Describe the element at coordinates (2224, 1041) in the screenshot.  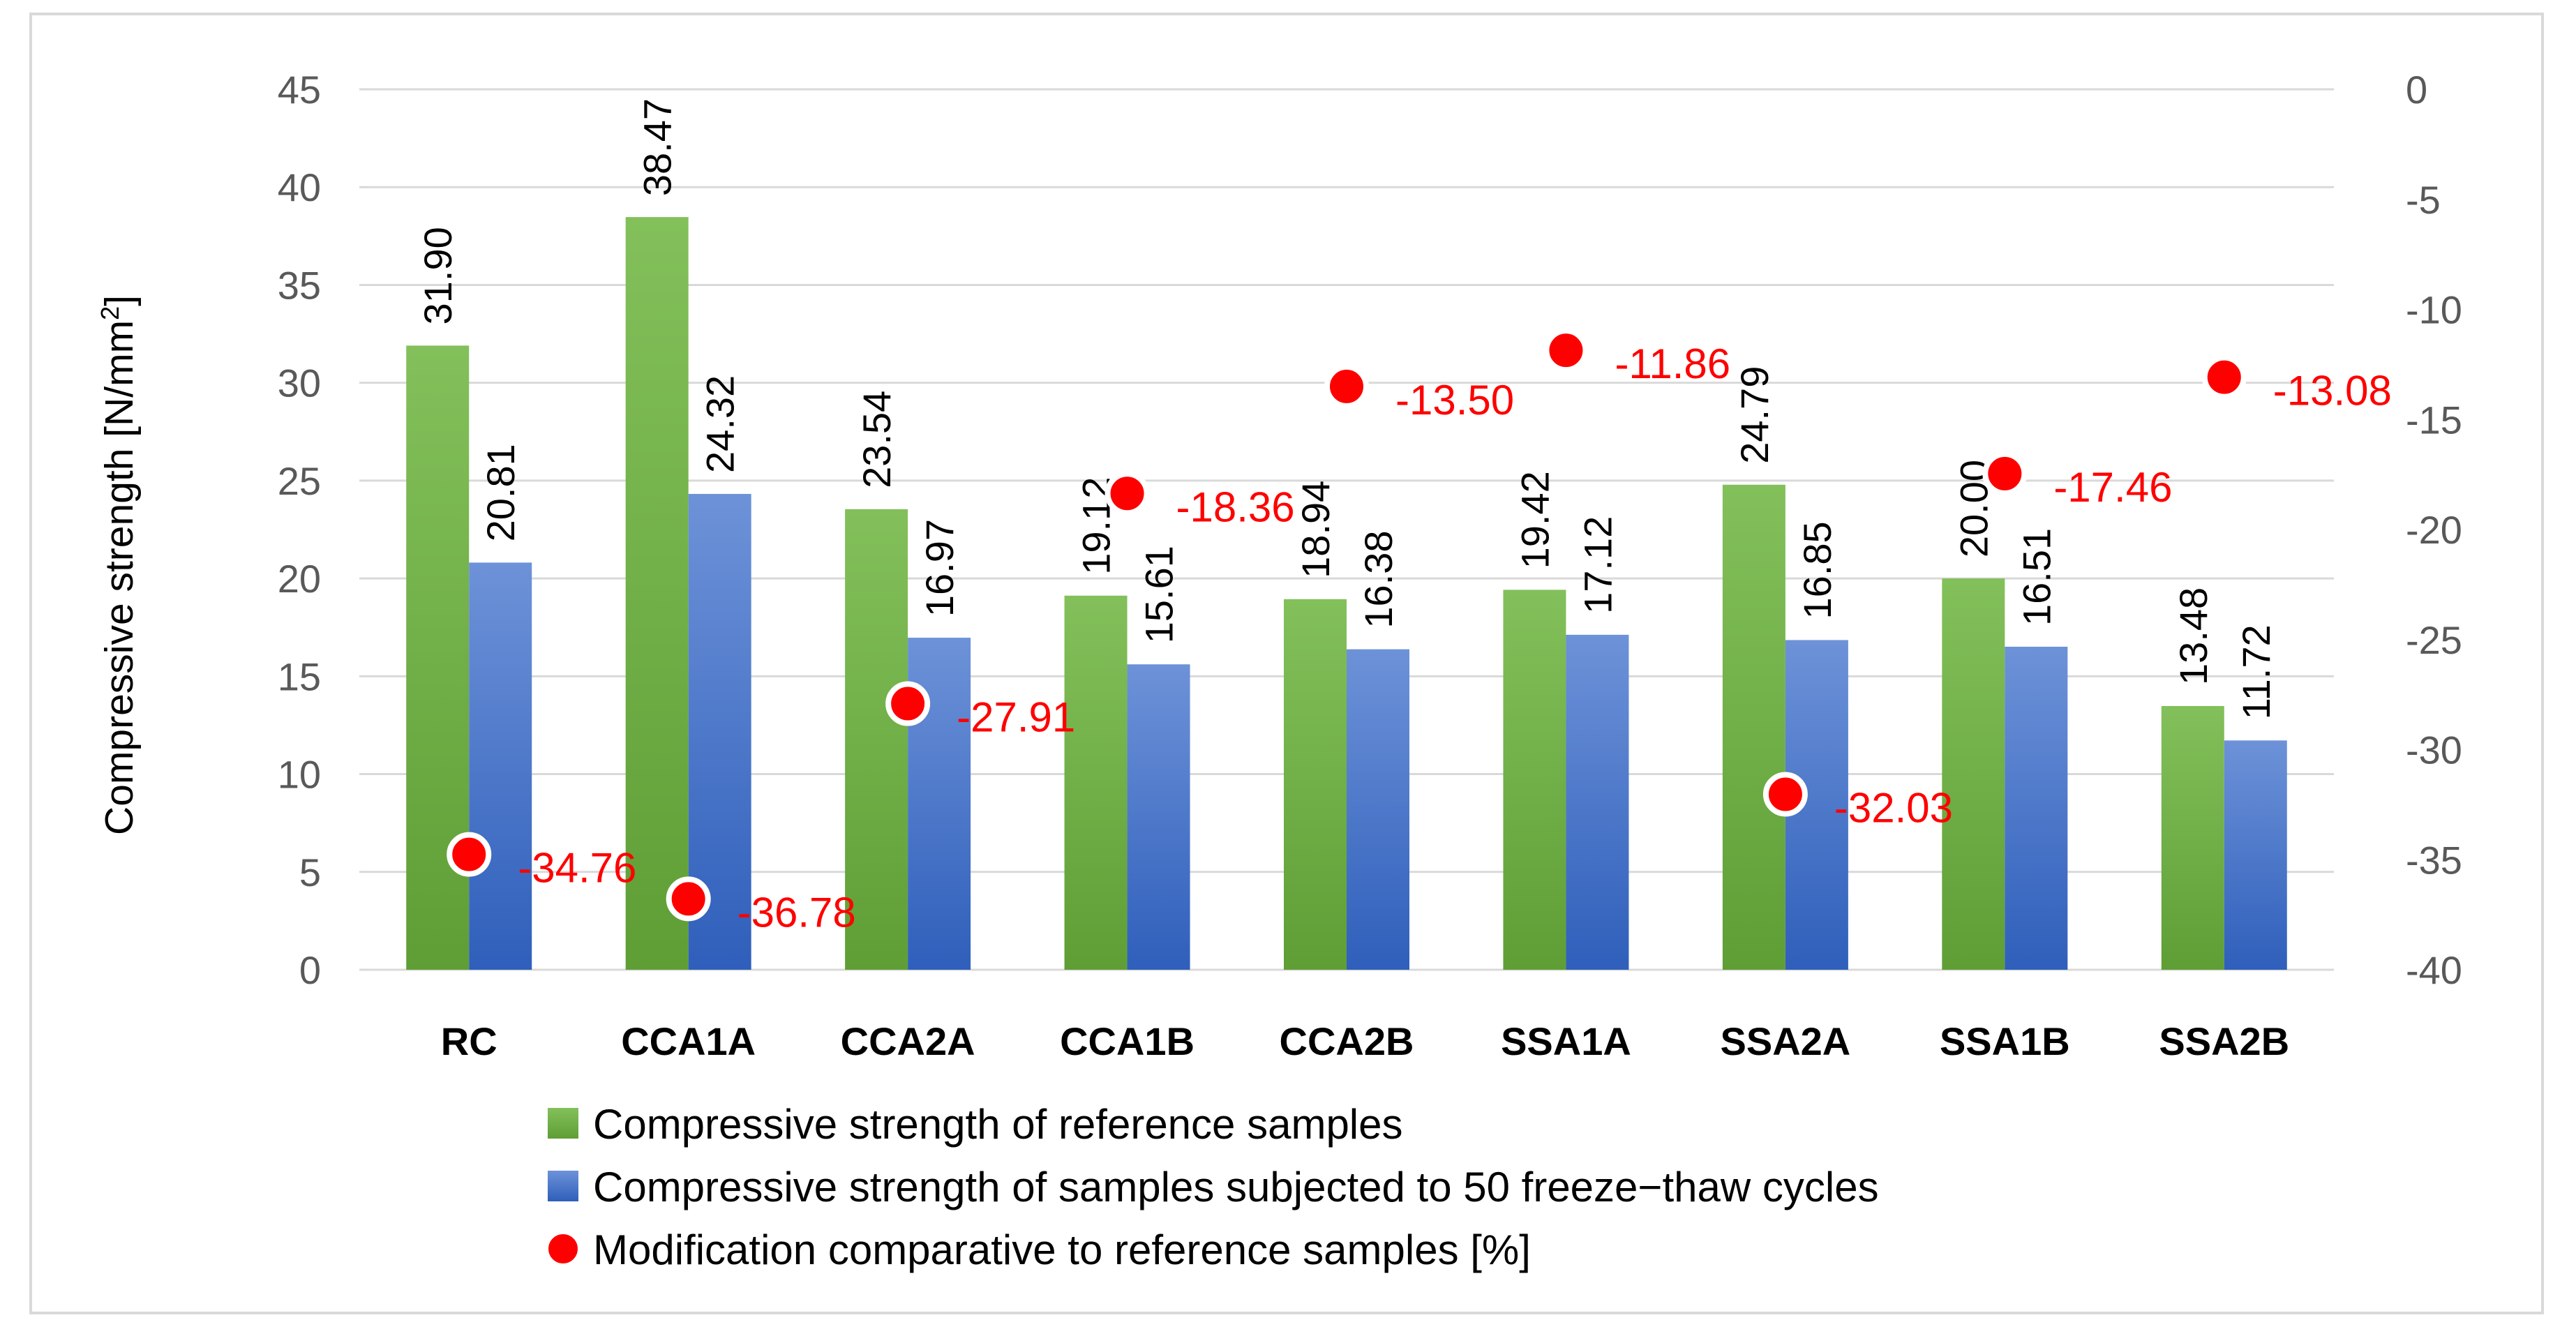
I see `category-label: SSA2B` at that location.